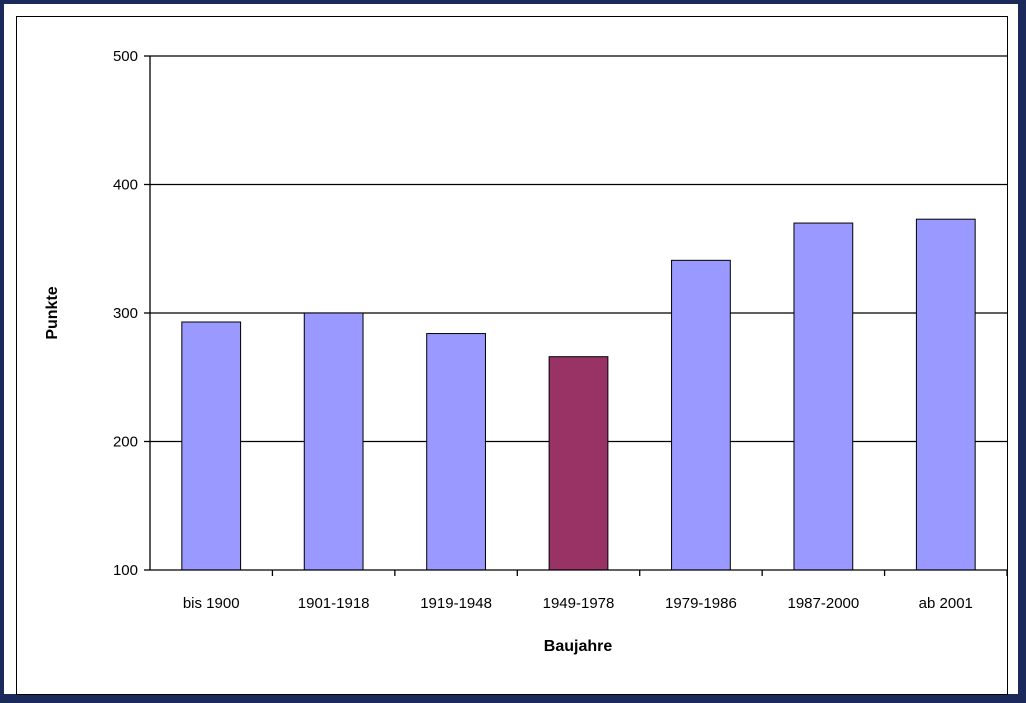  I want to click on y-tick-label: 500, so click(125, 56).